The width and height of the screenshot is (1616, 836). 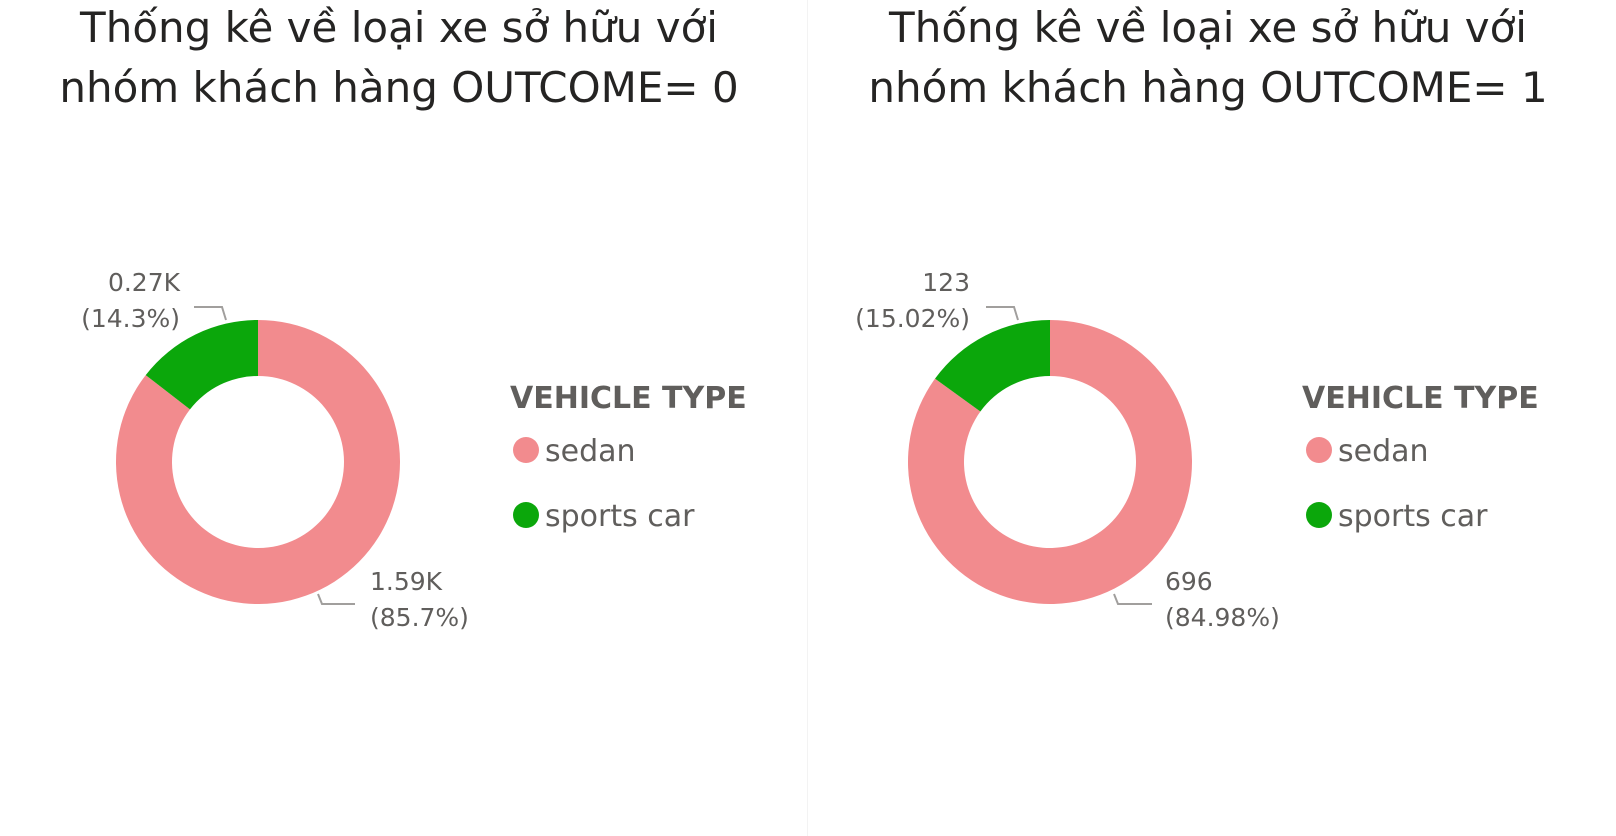 I want to click on data-label-percent-sports-car: (15.02%), so click(x=912, y=318).